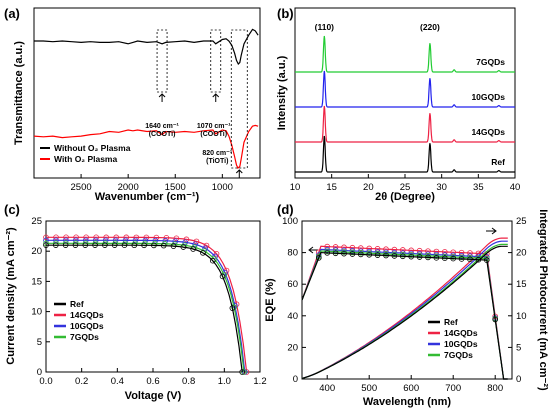 The height and width of the screenshot is (414, 550). I want to click on panel-c-xtick-label: 1.0, so click(224, 381).